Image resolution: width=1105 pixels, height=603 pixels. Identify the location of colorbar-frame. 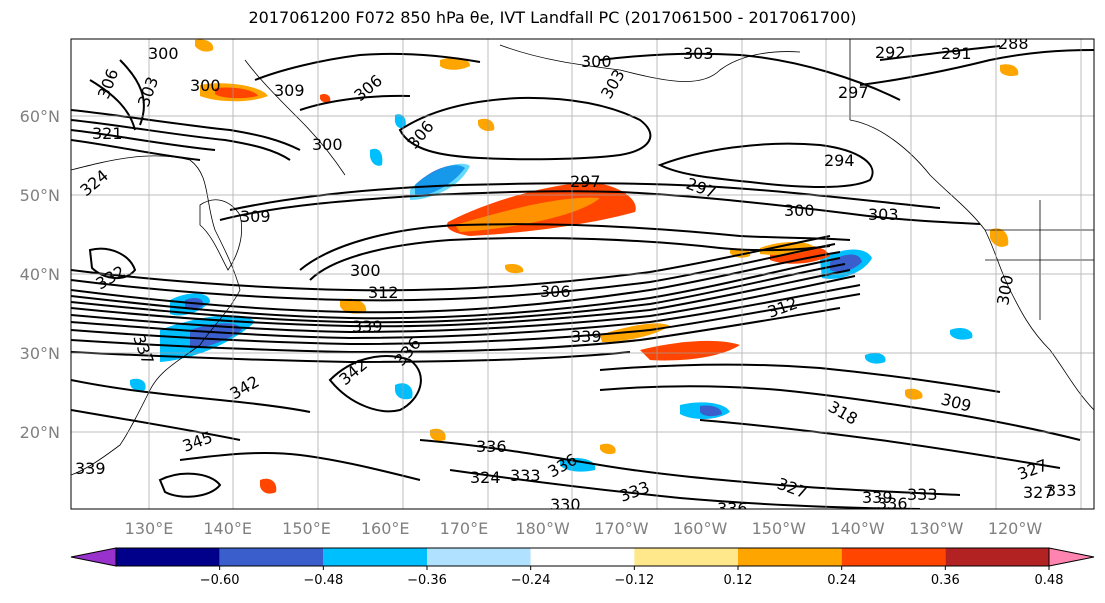
(582, 557).